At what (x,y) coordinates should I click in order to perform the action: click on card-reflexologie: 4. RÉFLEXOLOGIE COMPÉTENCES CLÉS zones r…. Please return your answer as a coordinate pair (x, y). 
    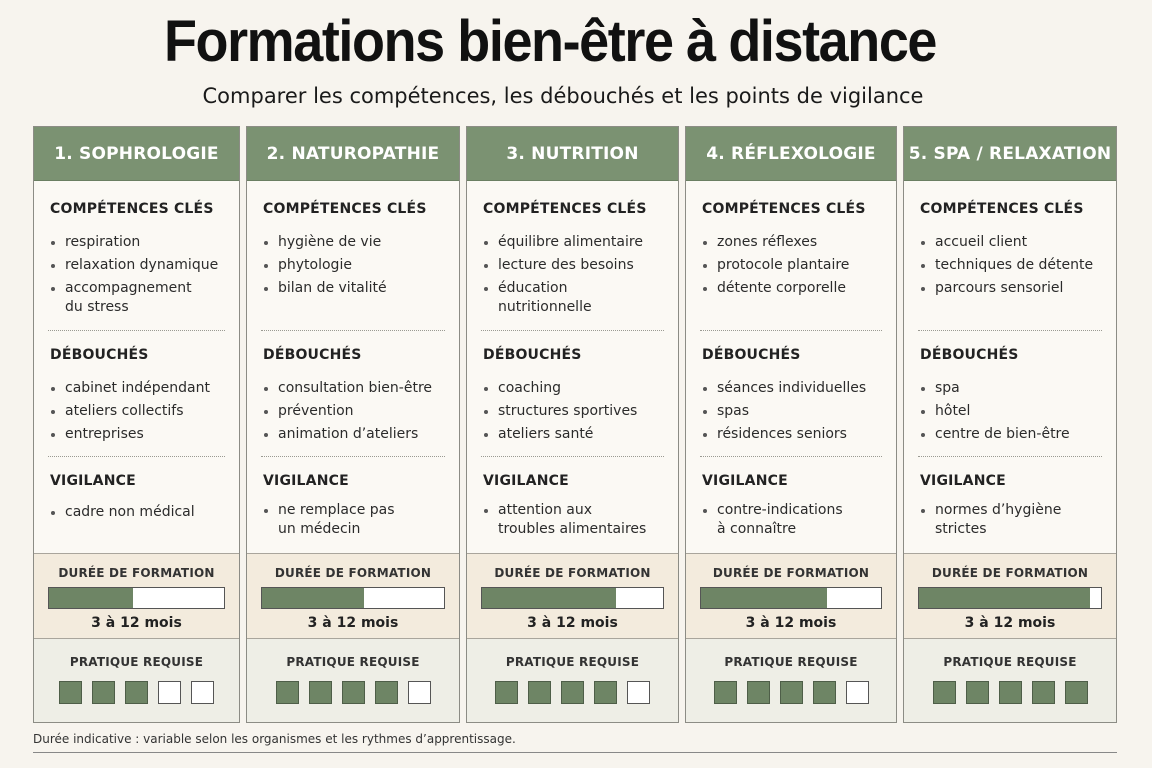
    Looking at the image, I should click on (791, 424).